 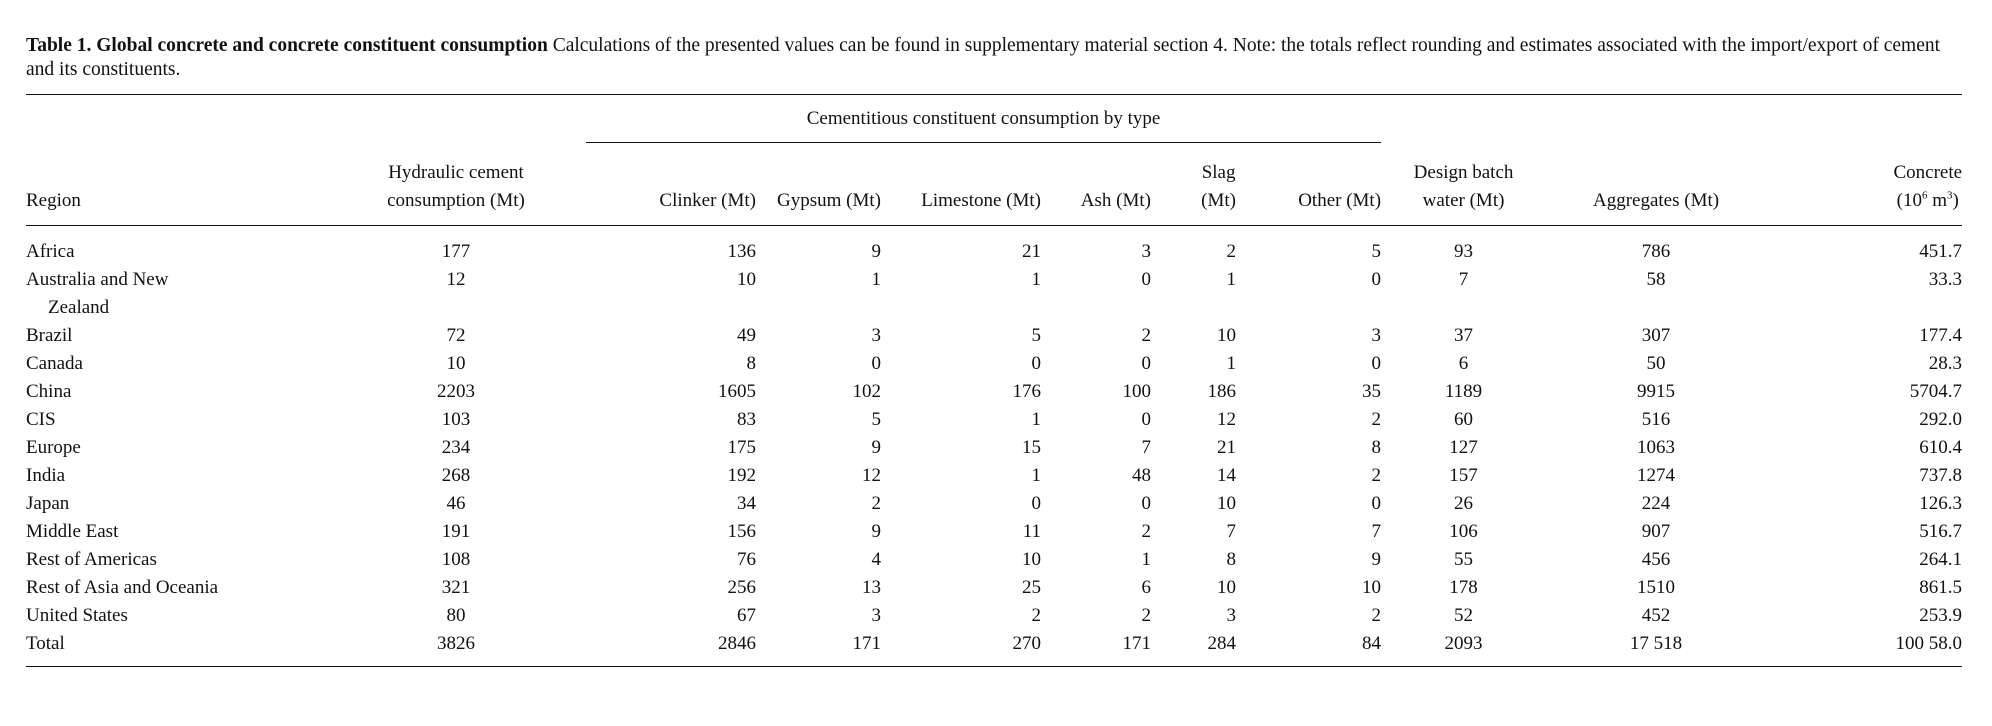 What do you see at coordinates (876, 559) in the screenshot?
I see `cell-gypsum: 4` at bounding box center [876, 559].